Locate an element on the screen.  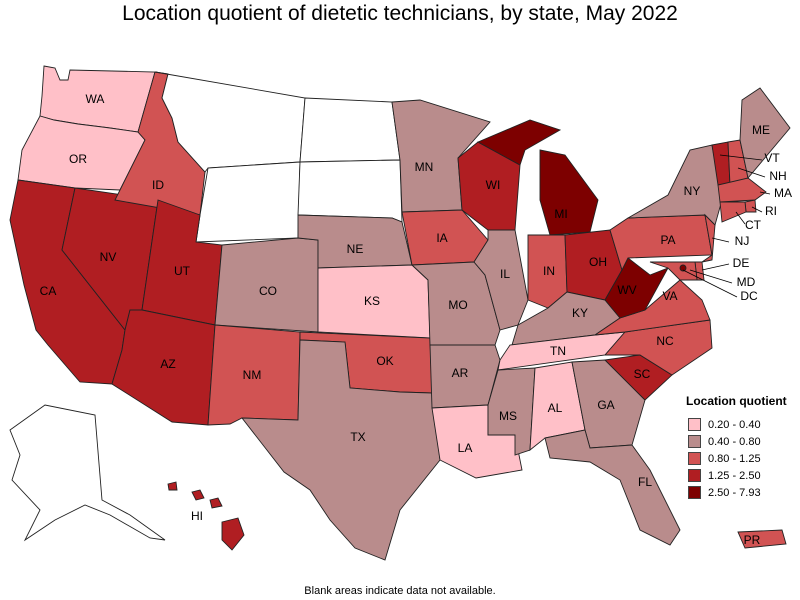
leader-dc is located at coordinates (710, 283).